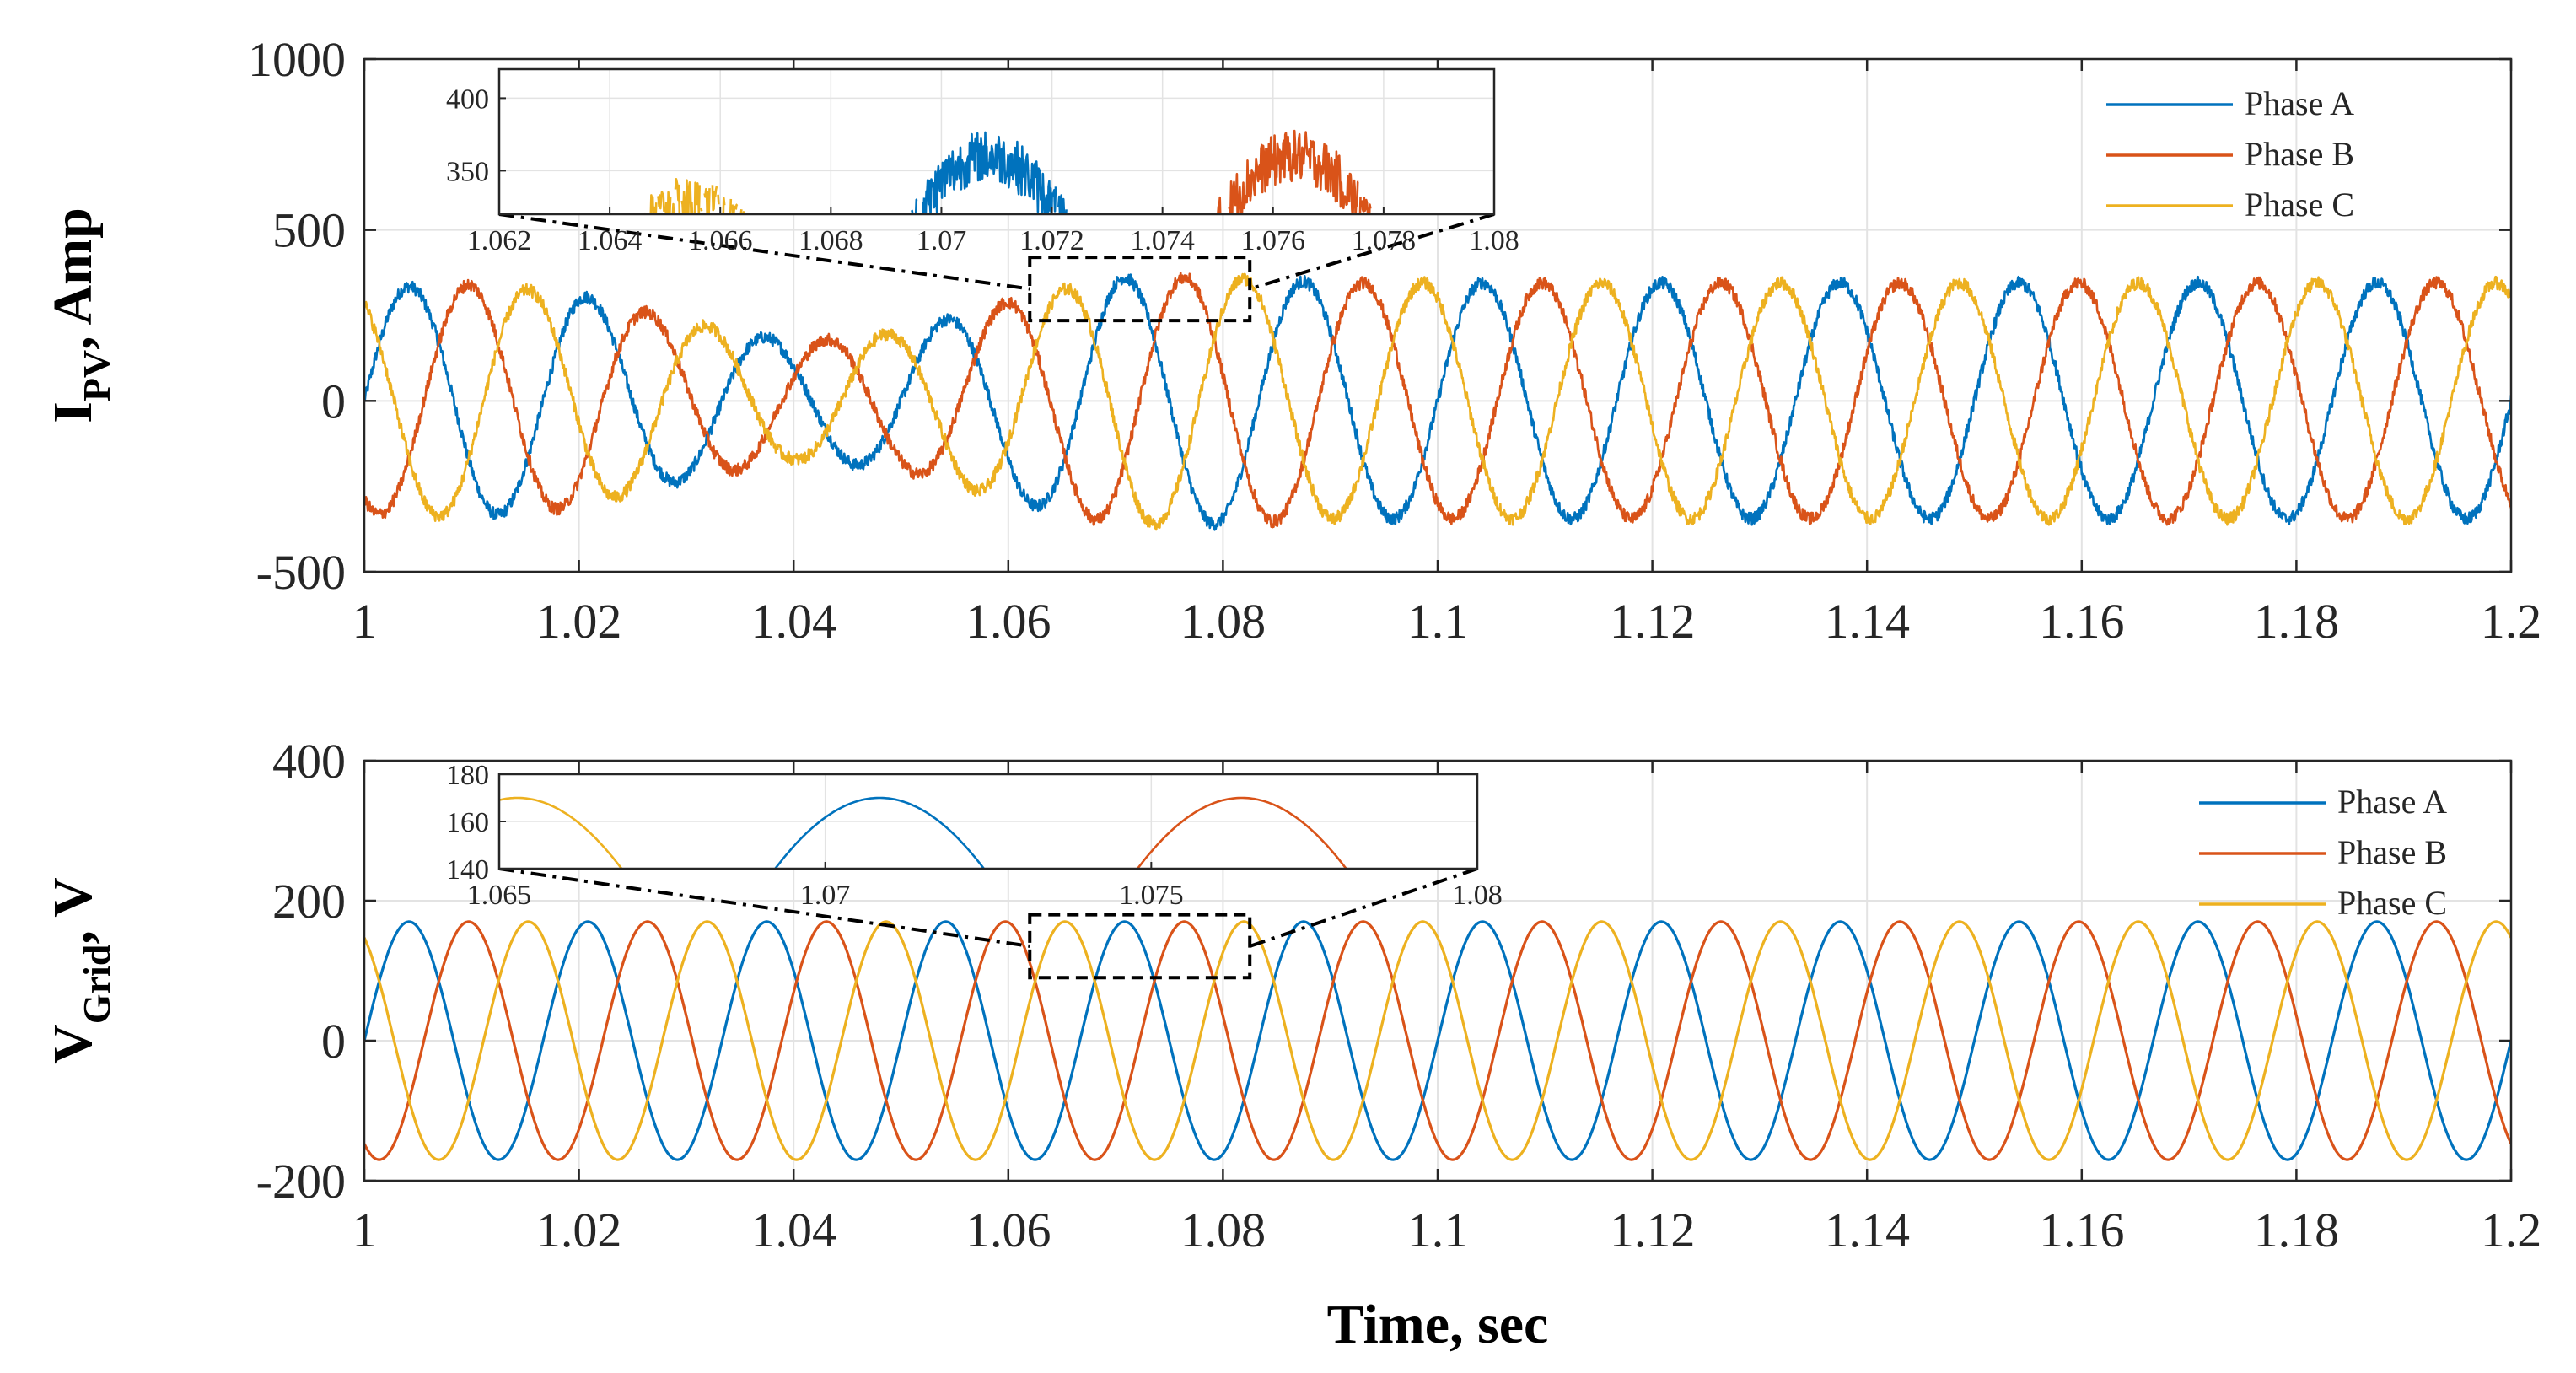 This screenshot has height=1373, width=2576. I want to click on inset-x-tick-label: 1.068, so click(831, 240).